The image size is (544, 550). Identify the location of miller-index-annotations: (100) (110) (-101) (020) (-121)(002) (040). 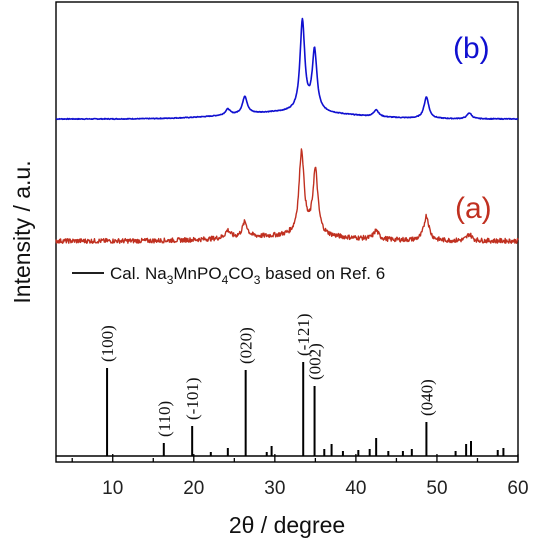
(267, 375).